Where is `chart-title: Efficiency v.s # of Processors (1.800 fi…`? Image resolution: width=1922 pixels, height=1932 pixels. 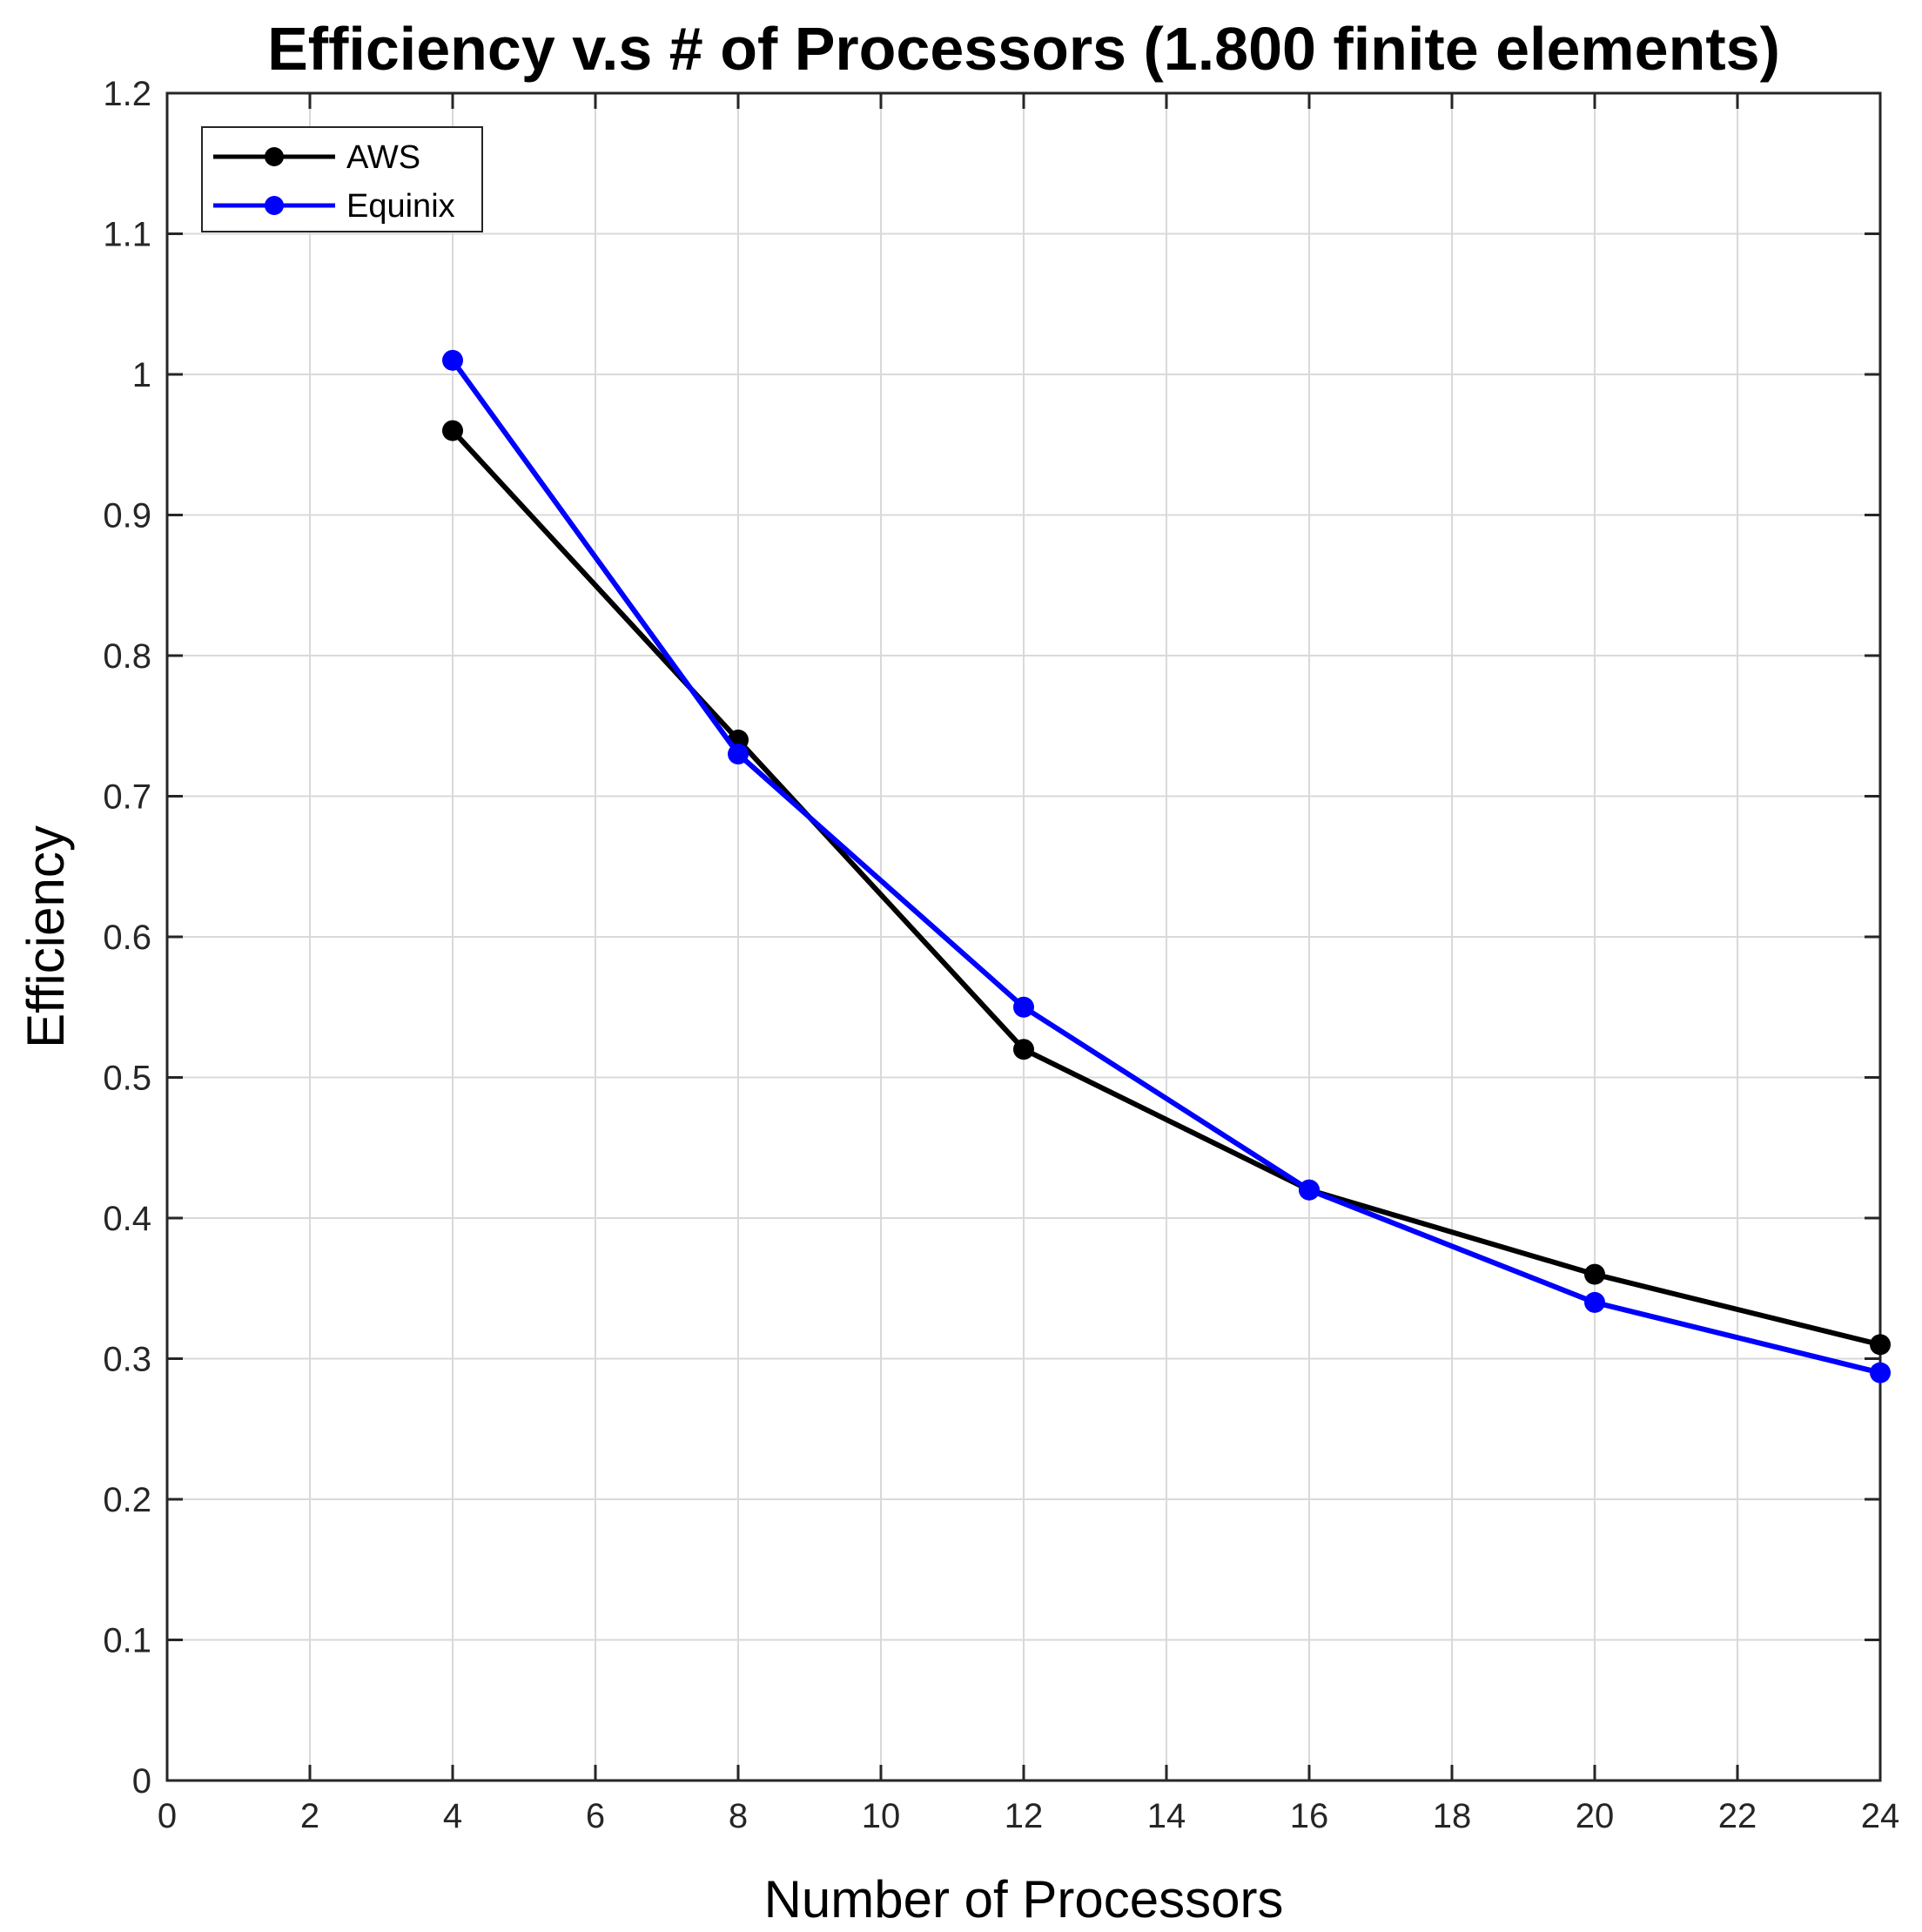 chart-title: Efficiency v.s # of Processors (1.800 fi… is located at coordinates (1023, 49).